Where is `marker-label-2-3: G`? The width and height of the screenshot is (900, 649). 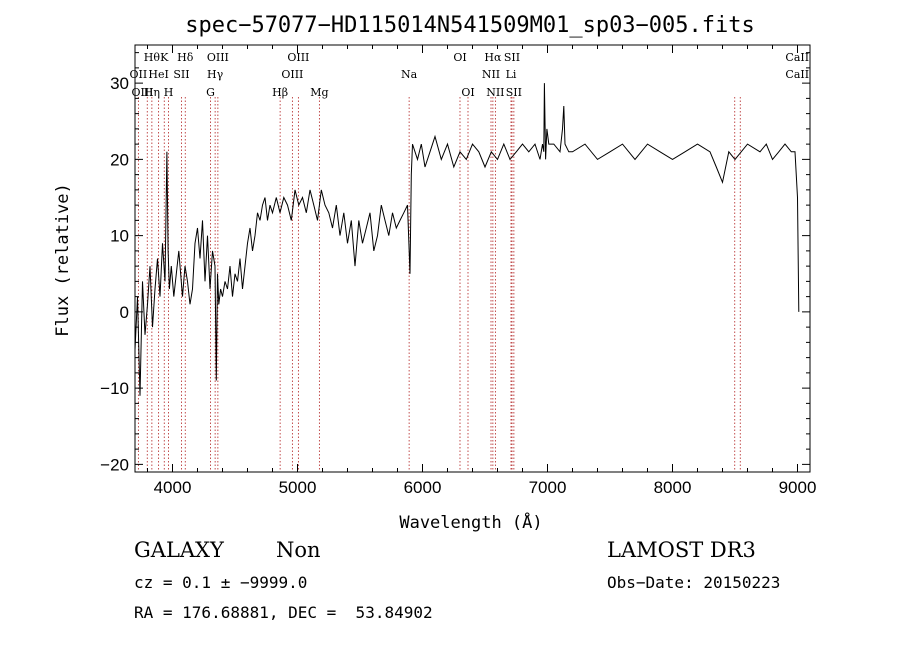 marker-label-2-3: G is located at coordinates (210, 92).